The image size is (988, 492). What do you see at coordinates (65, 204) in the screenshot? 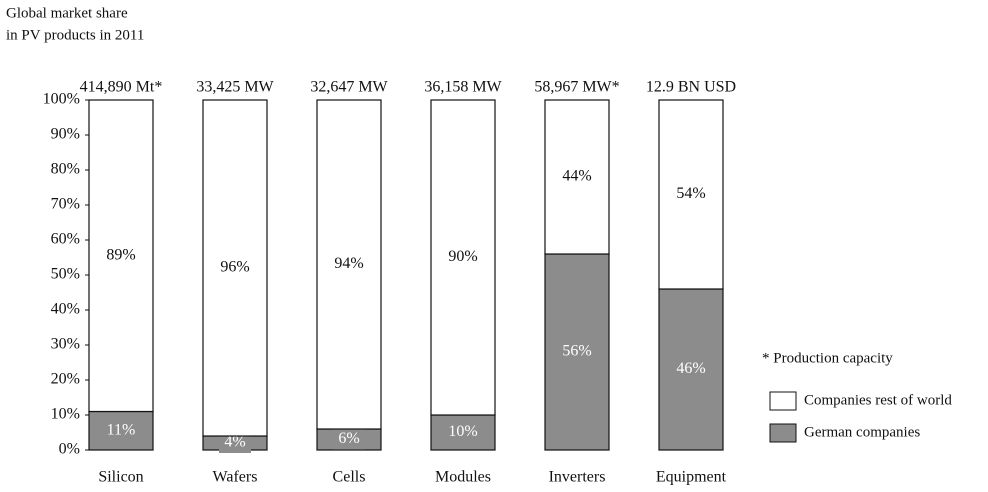
I see `y-tick-label: 70%` at bounding box center [65, 204].